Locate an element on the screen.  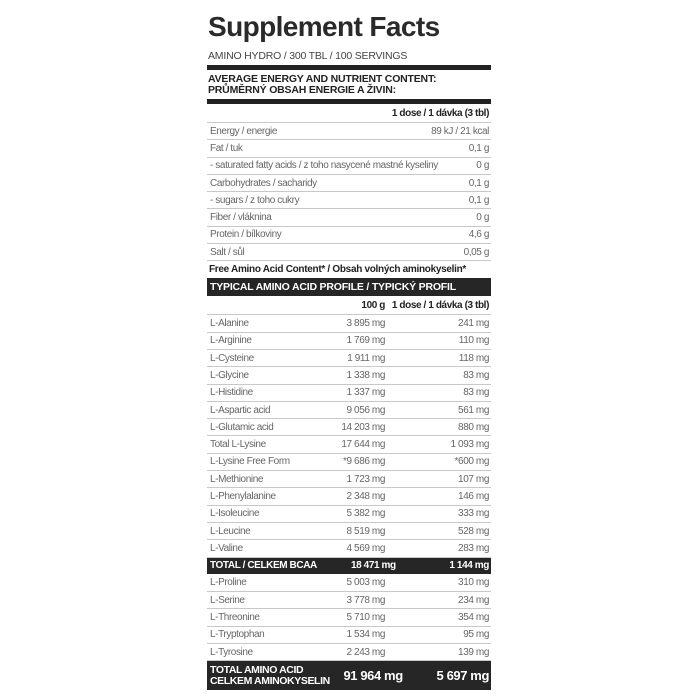
nutrient-column-header: 1 dose / 1 dávka (3 tbl) is located at coordinates (349, 113).